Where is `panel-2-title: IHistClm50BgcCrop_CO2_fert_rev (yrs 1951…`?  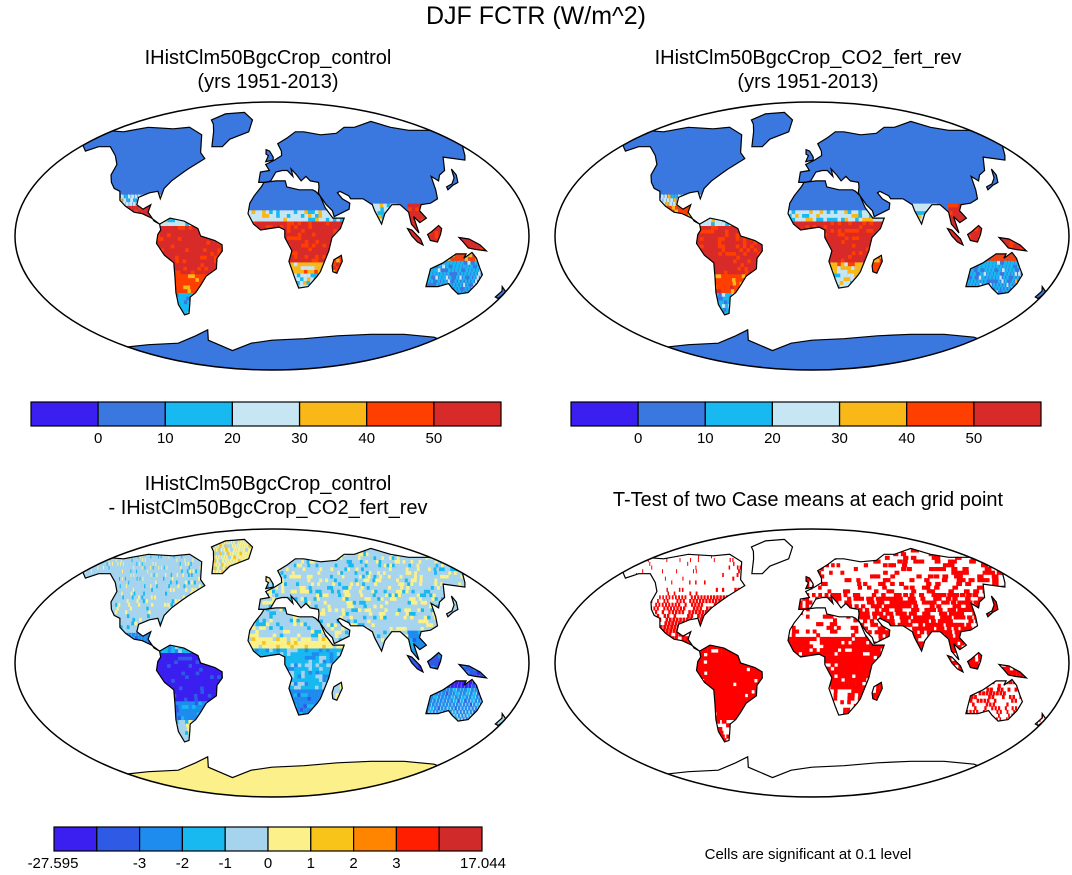
panel-2-title: IHistClm50BgcCrop_CO2_fert_rev (yrs 1951… is located at coordinates (808, 70).